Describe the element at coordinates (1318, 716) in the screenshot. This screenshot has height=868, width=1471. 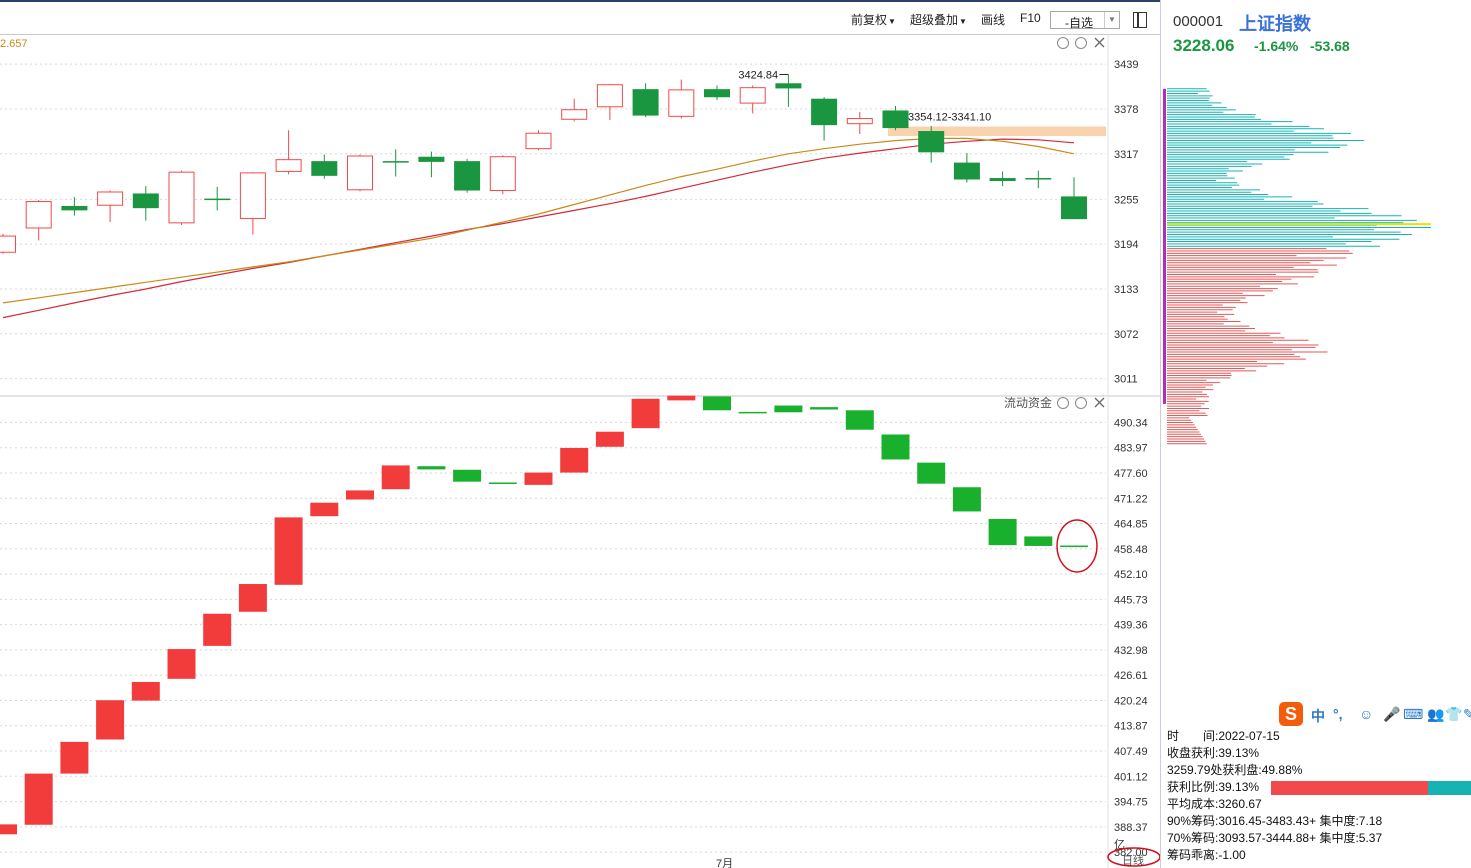
I see `ime-language-toggle: 中` at that location.